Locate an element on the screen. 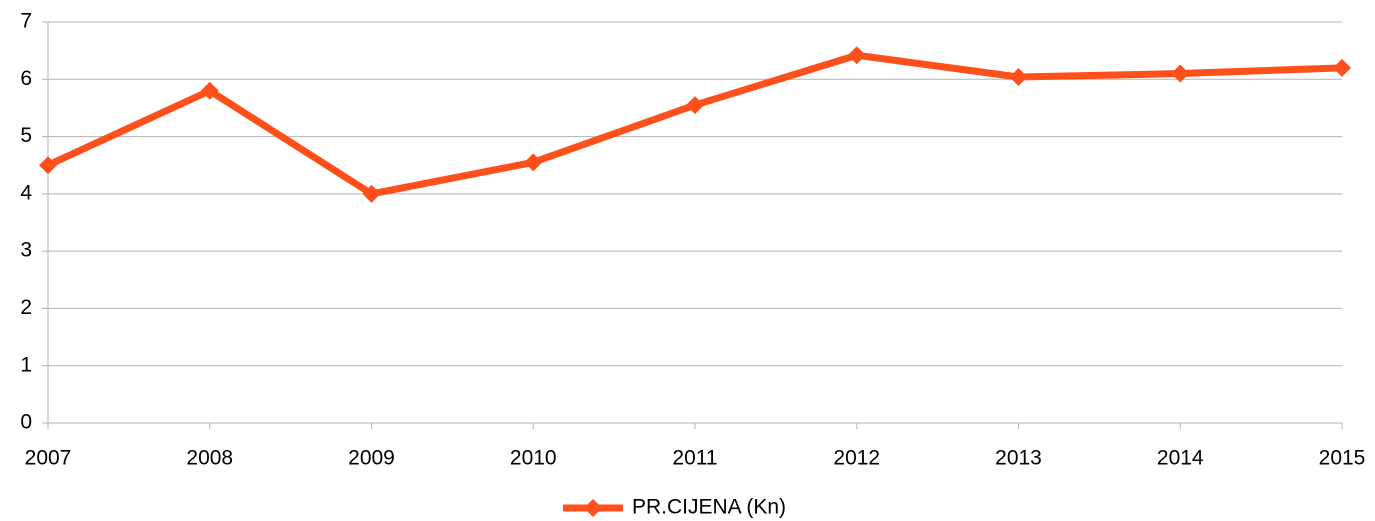 The image size is (1375, 521). y-tick-label: 4 is located at coordinates (26, 192).